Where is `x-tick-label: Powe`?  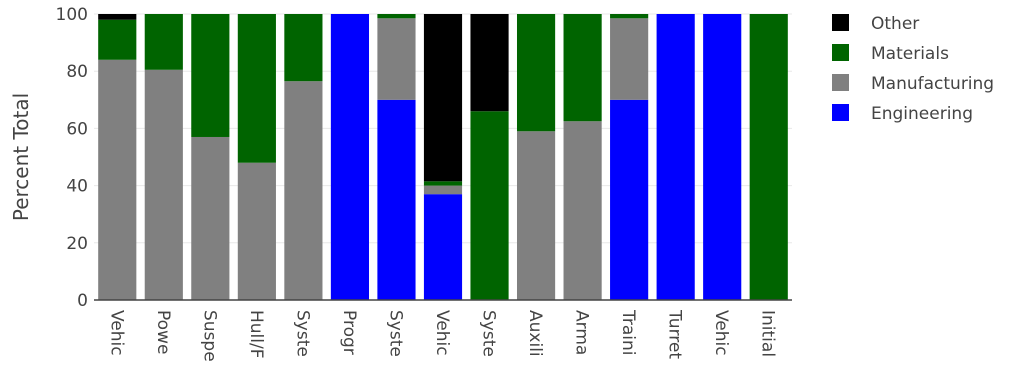
x-tick-label: Powe is located at coordinates (163, 332).